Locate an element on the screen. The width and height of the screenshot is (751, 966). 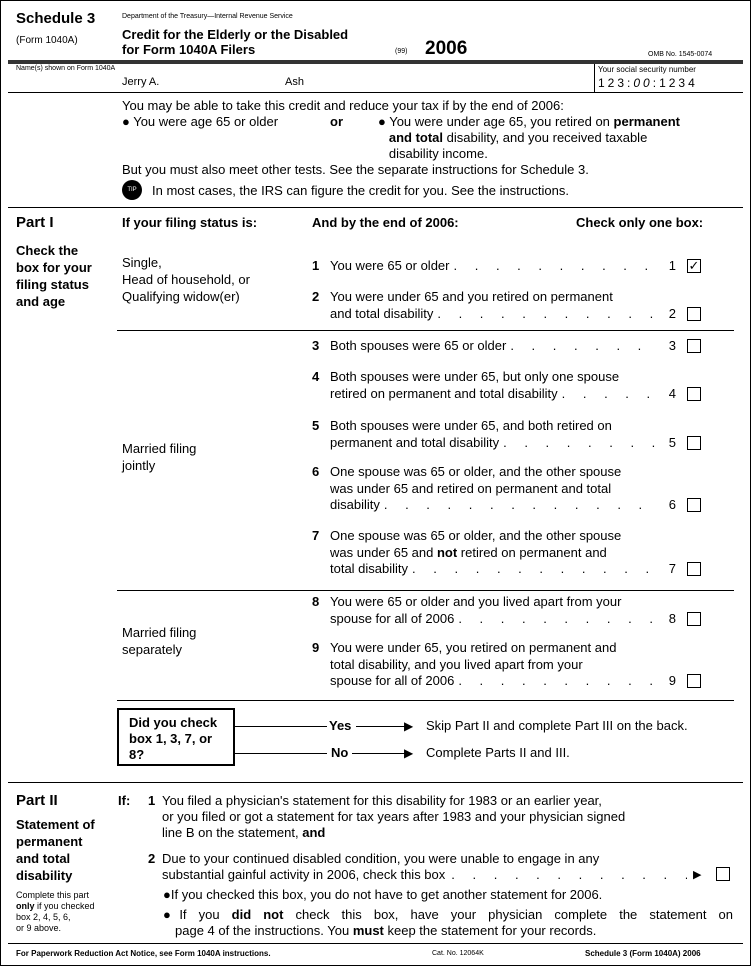
text-line: box 1, 3, 7, or is located at coordinates (171, 738).